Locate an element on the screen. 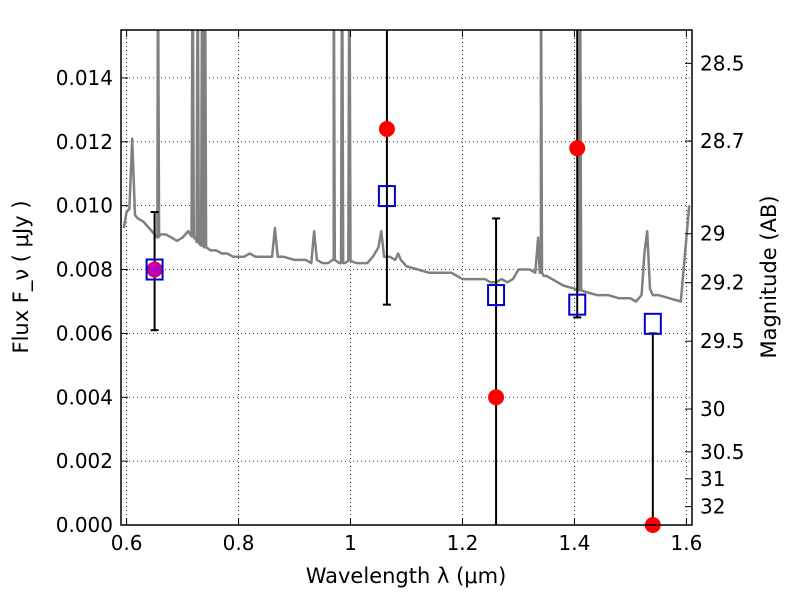  y-tick-label: 0.014 is located at coordinates (84, 78).